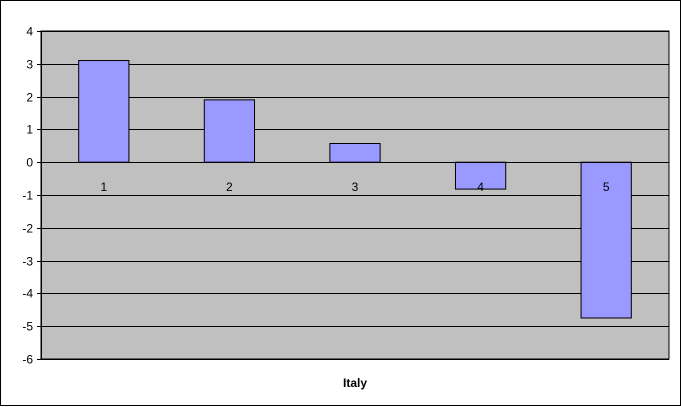 The width and height of the screenshot is (681, 407). Describe the element at coordinates (27, 196) in the screenshot. I see `y-tick-label: -1` at that location.